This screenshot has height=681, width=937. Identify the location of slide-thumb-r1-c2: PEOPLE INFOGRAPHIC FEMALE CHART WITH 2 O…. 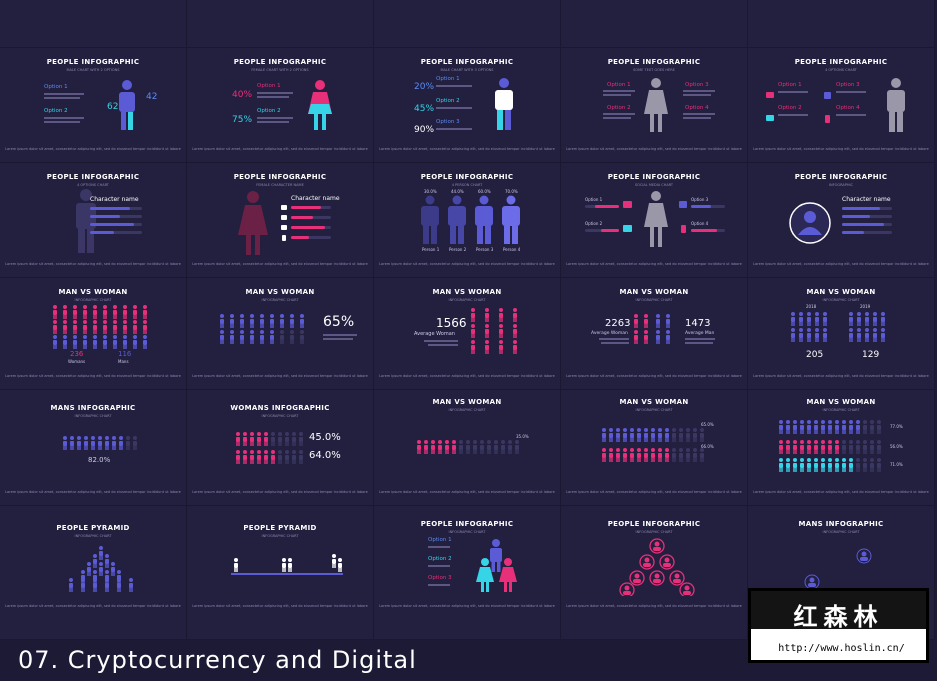
(280, 105).